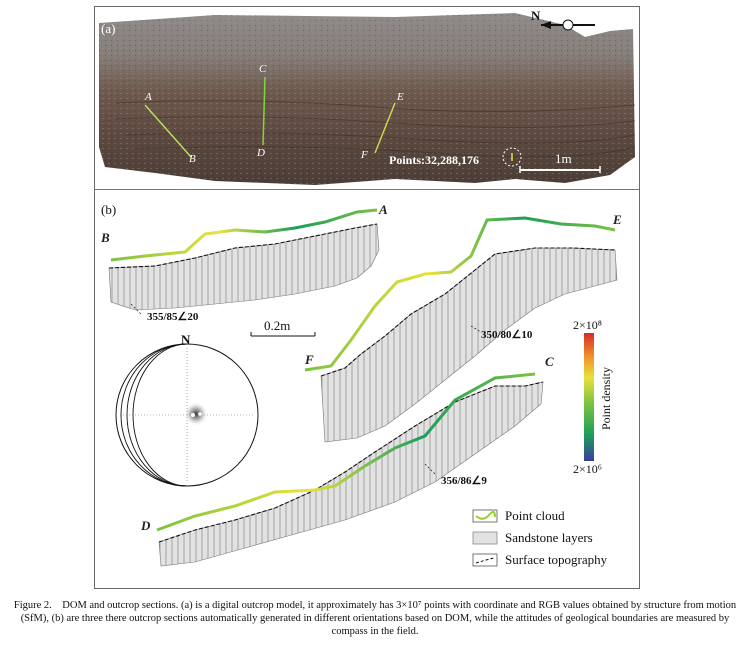  What do you see at coordinates (464, 481) in the screenshot?
I see `attitude-dc: 356/86∠9` at bounding box center [464, 481].